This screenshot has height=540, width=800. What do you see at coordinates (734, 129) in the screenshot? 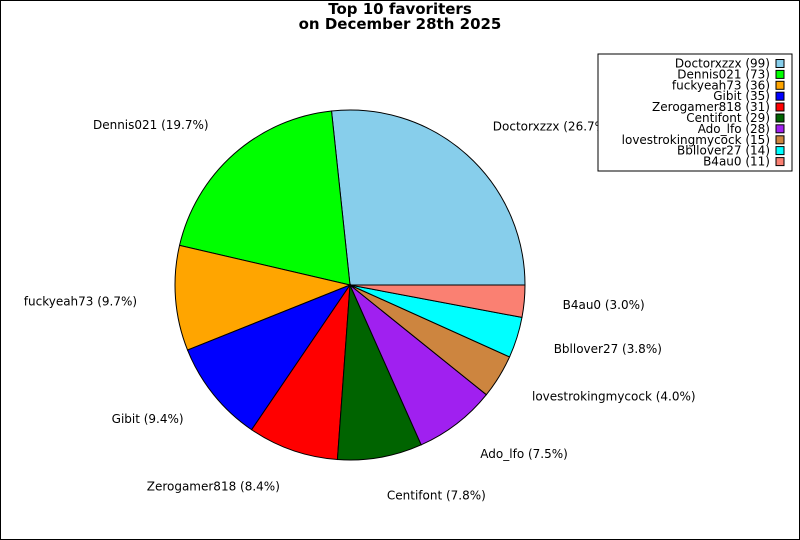
I see `legend-label-6: Ado_lfo (28)` at bounding box center [734, 129].